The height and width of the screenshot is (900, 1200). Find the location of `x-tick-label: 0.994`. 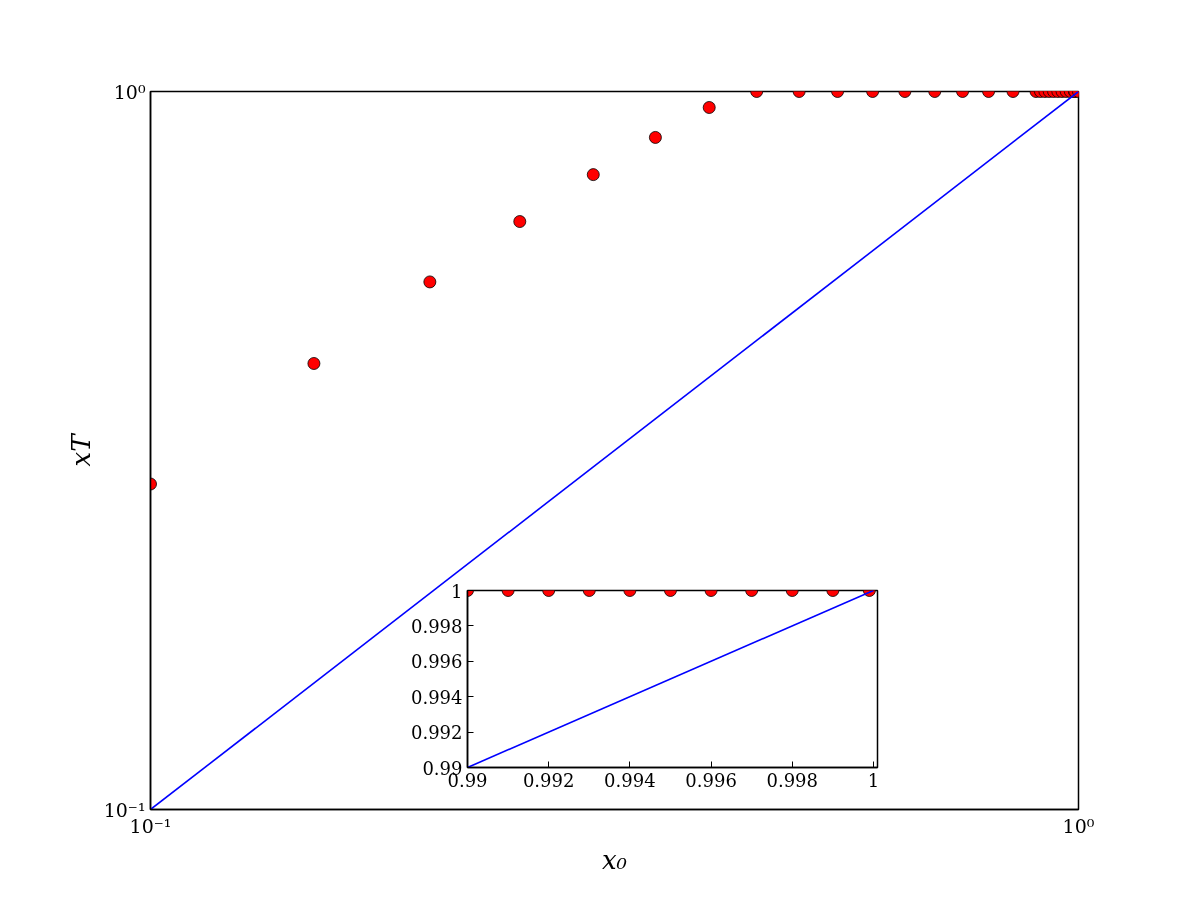

x-tick-label: 0.994 is located at coordinates (630, 780).